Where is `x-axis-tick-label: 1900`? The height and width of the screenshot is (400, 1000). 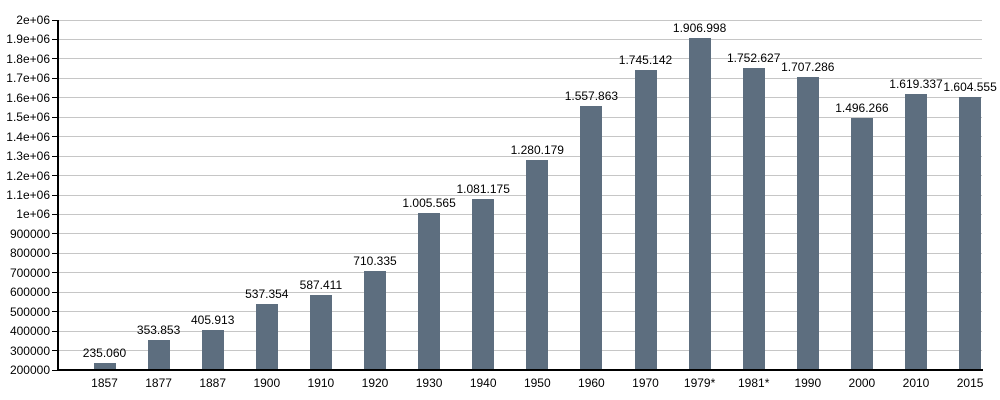 x-axis-tick-label: 1900 is located at coordinates (267, 383).